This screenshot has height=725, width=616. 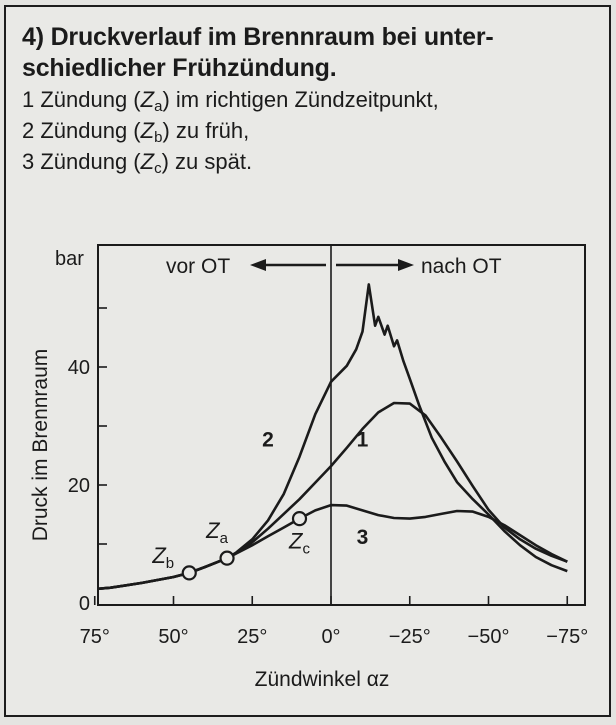 What do you see at coordinates (230, 546) in the screenshot?
I see `plot-marks: Zb Za Zc` at bounding box center [230, 546].